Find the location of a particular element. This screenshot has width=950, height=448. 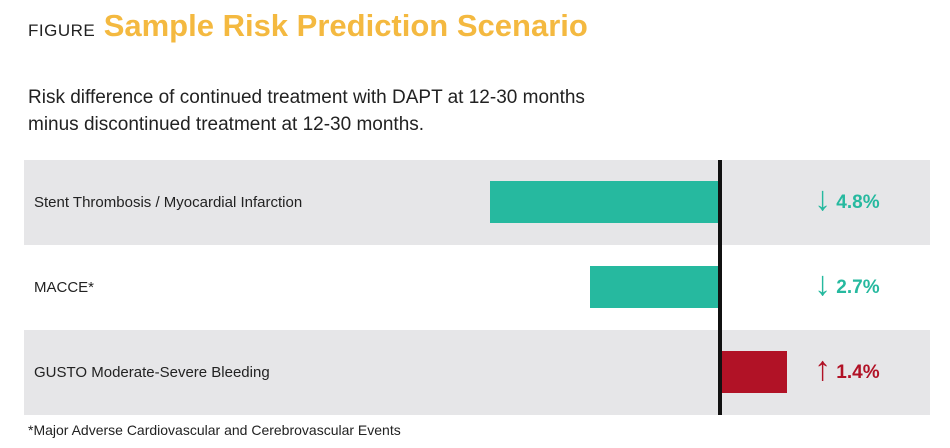

value-label: ↓ 4.8% is located at coordinates (847, 202).